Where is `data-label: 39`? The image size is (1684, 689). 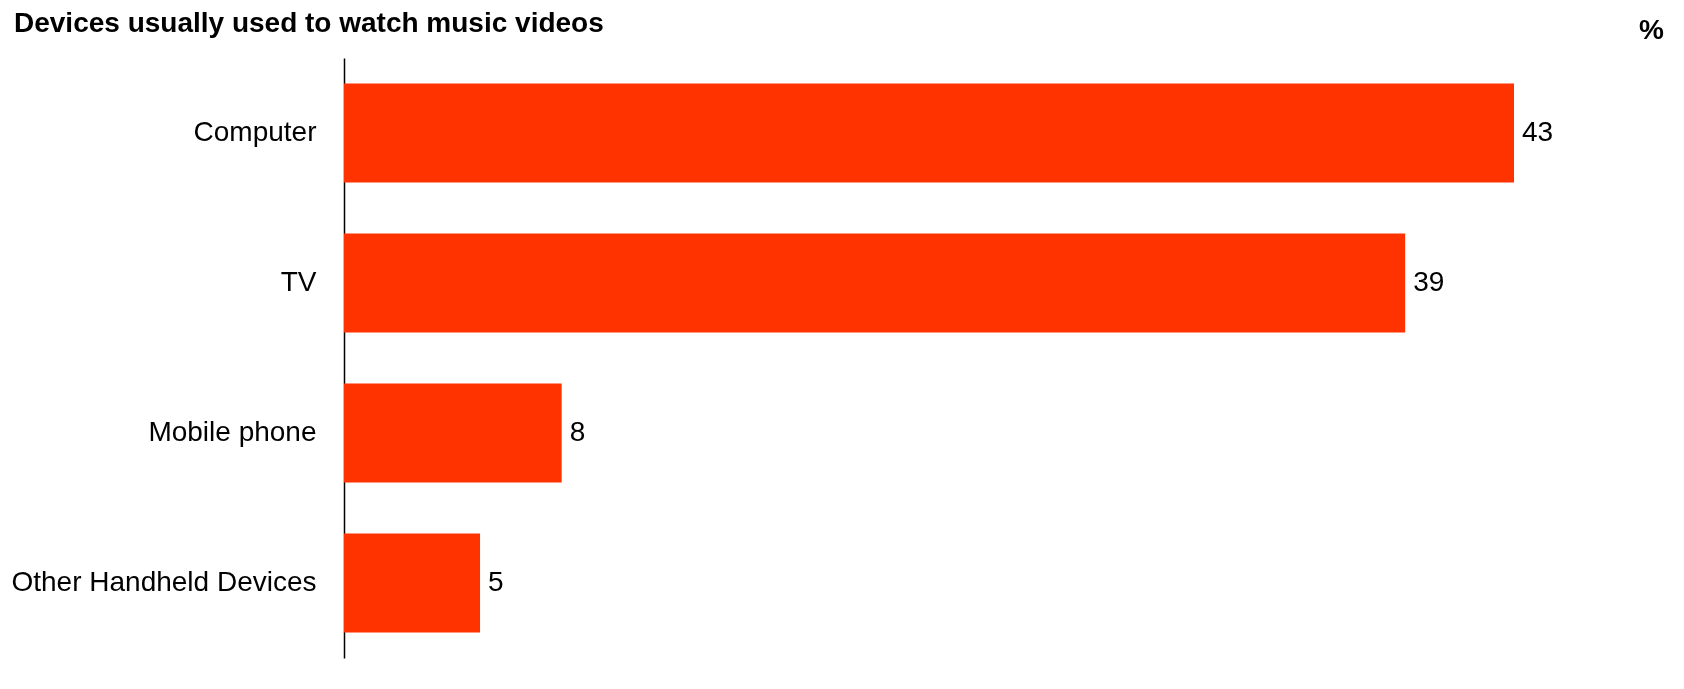 data-label: 39 is located at coordinates (1429, 281).